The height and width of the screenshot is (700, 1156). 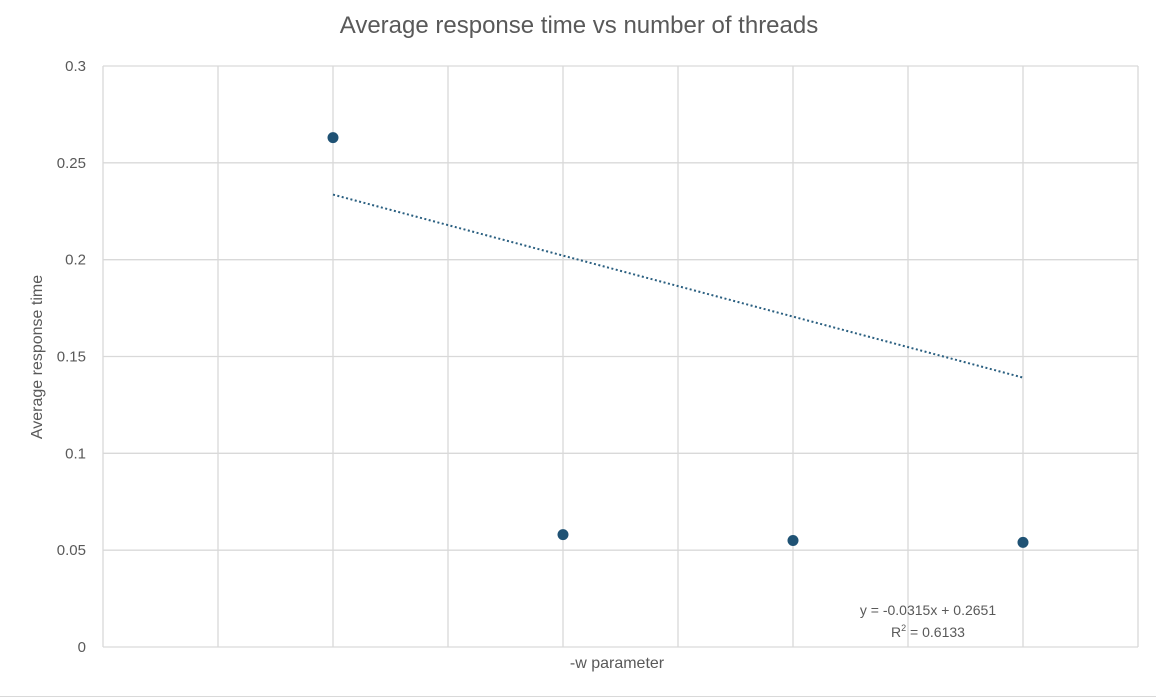 I want to click on trendline-equation: y = -0.0315x + 0.2651, so click(x=928, y=610).